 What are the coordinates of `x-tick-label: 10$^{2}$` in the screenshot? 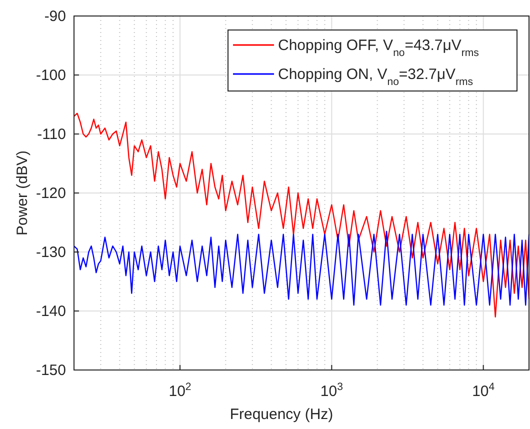 It's located at (180, 390).